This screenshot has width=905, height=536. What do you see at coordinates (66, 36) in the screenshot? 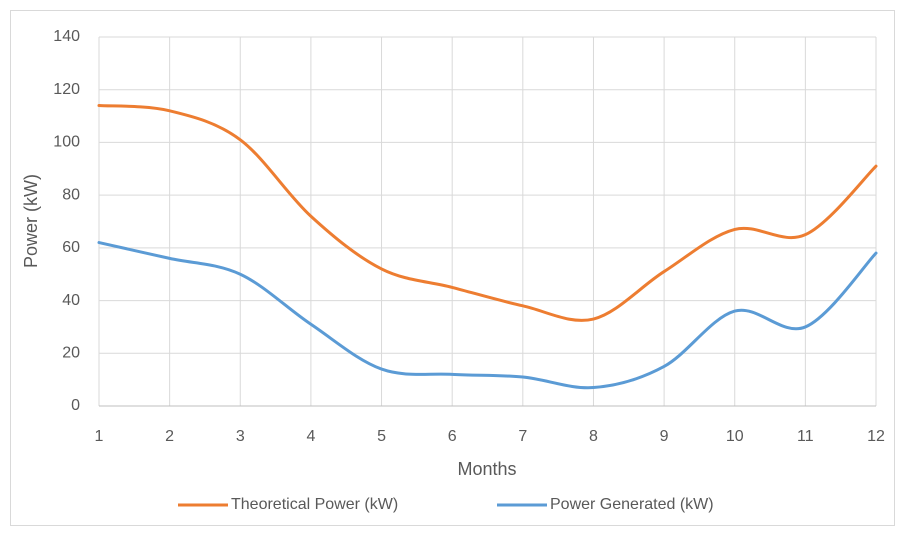
I see `y-tick-label: 140` at bounding box center [66, 36].